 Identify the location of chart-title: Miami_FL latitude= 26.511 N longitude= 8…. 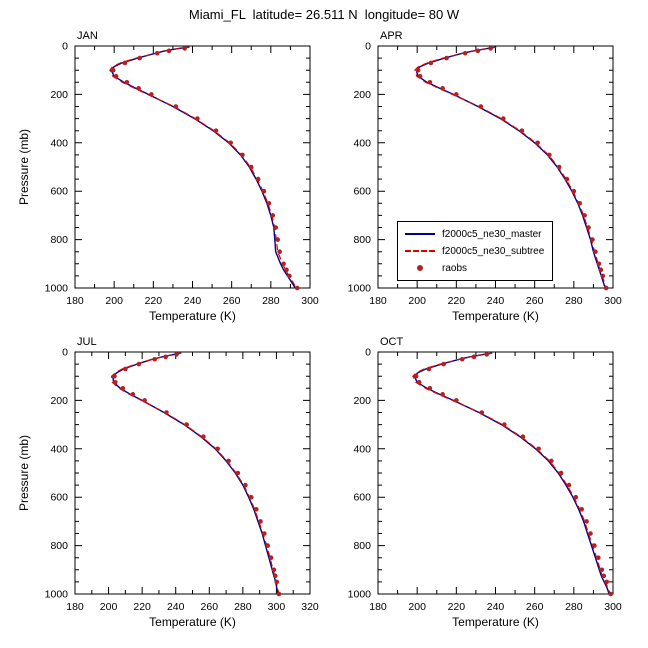
(324, 14).